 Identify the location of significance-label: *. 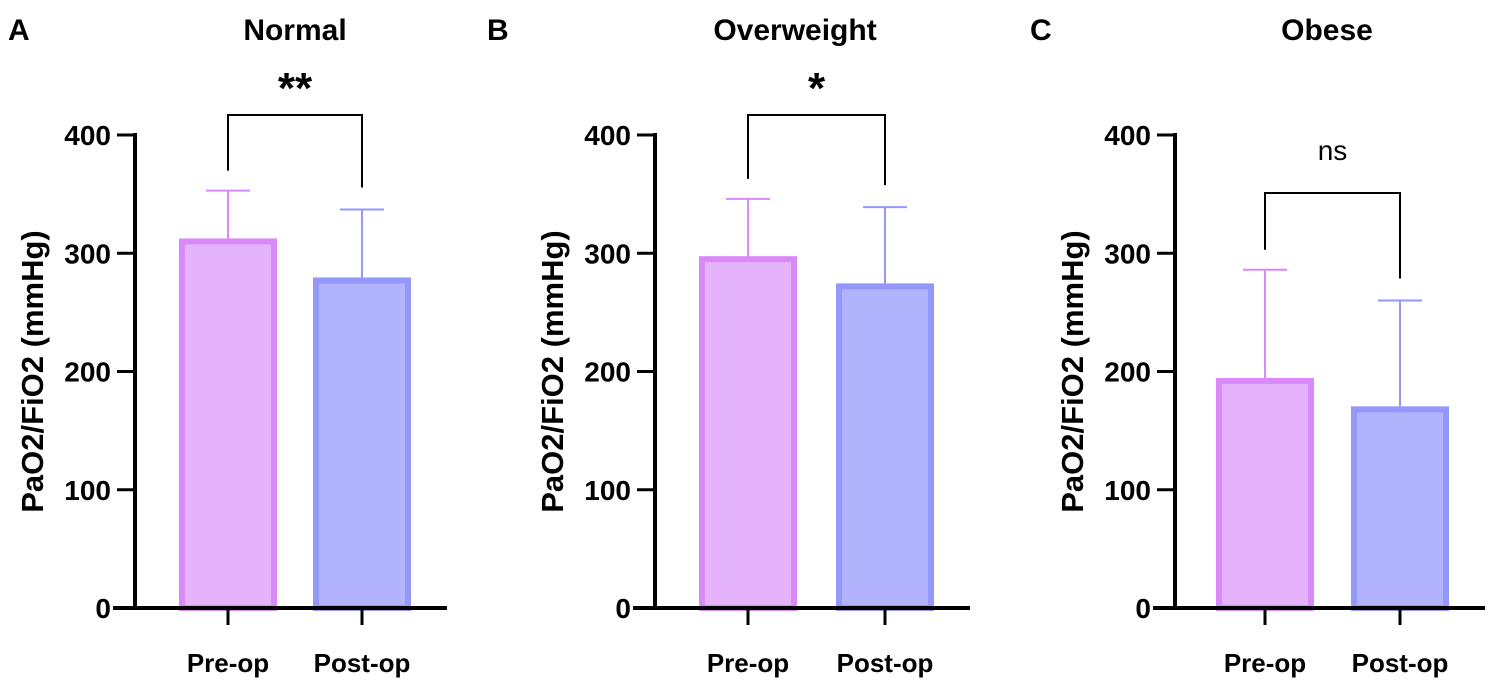
(817, 88).